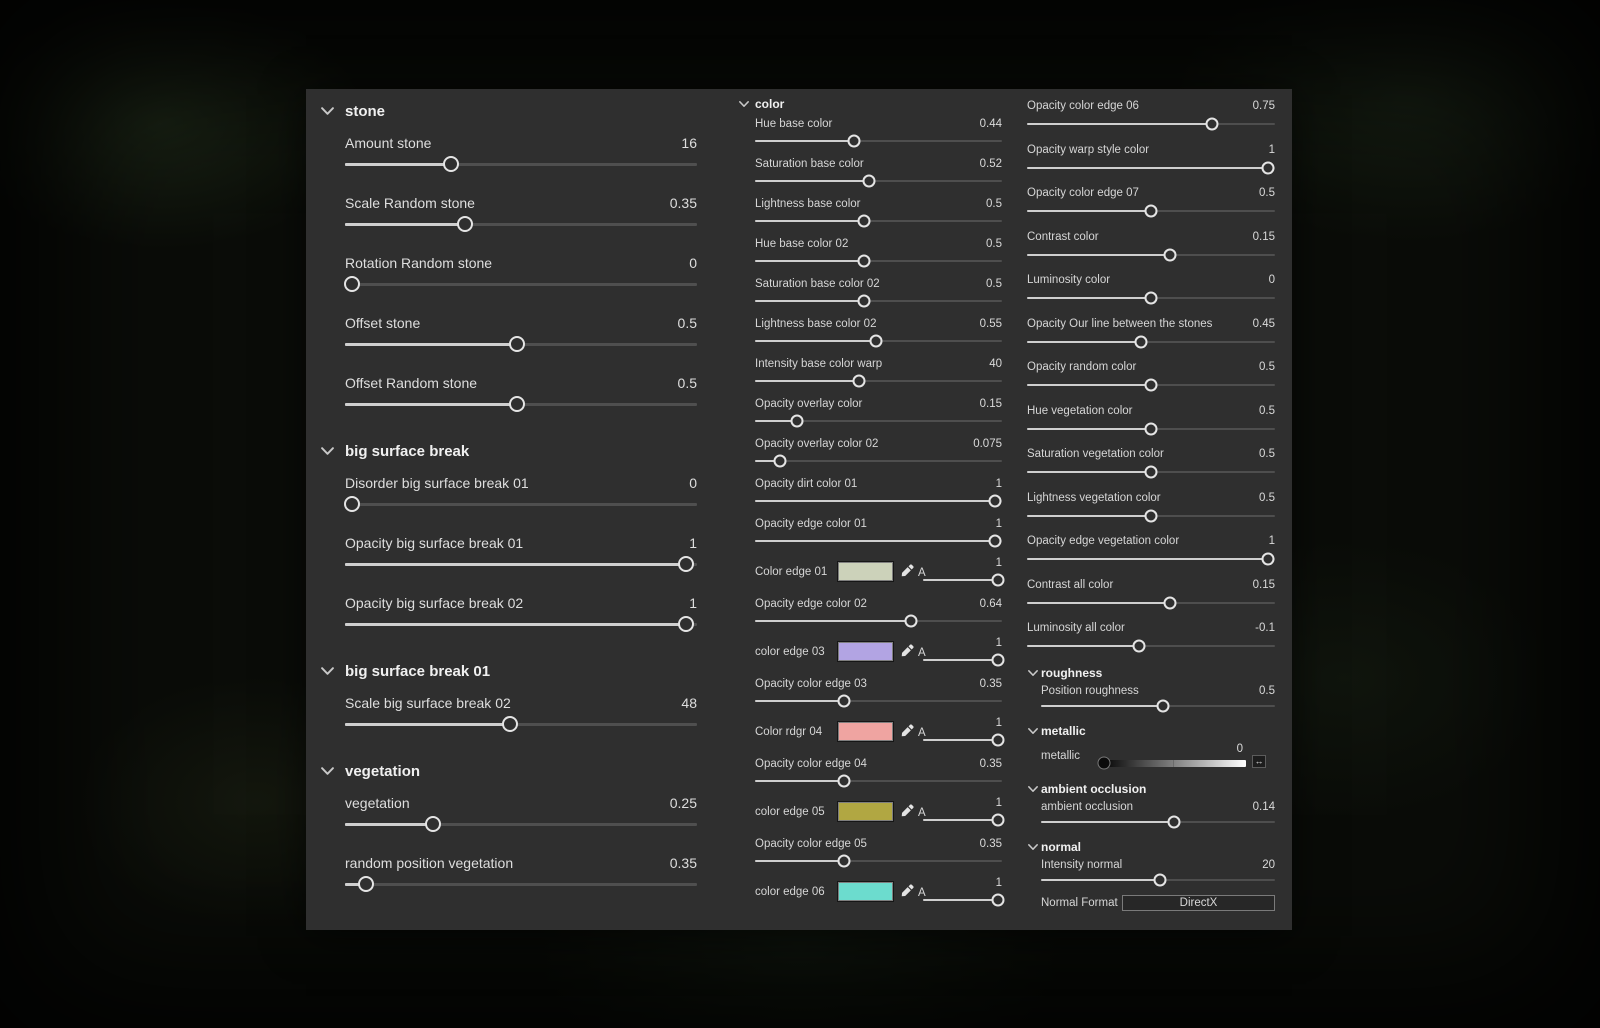 The image size is (1600, 1028). Describe the element at coordinates (995, 364) in the screenshot. I see `slider-value: 40` at that location.